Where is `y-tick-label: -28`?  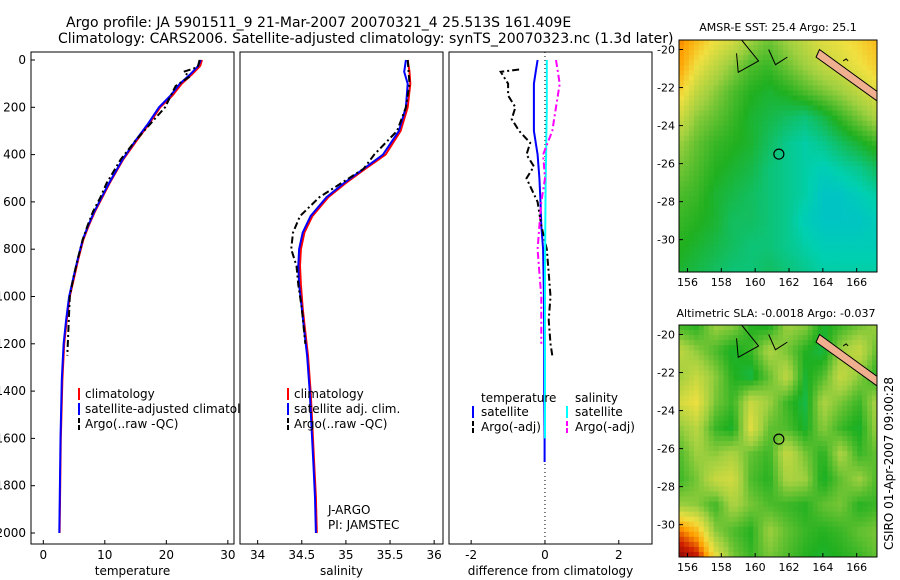 y-tick-label: -28 is located at coordinates (666, 202).